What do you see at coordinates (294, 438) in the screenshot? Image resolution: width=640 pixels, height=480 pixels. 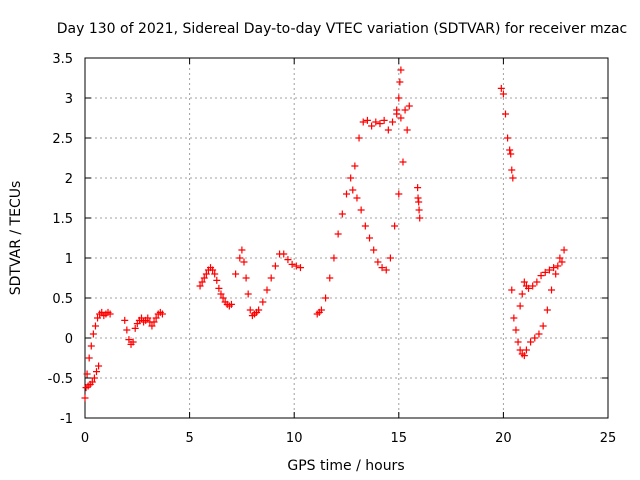 I see `x-tick-label: 10` at bounding box center [294, 438].